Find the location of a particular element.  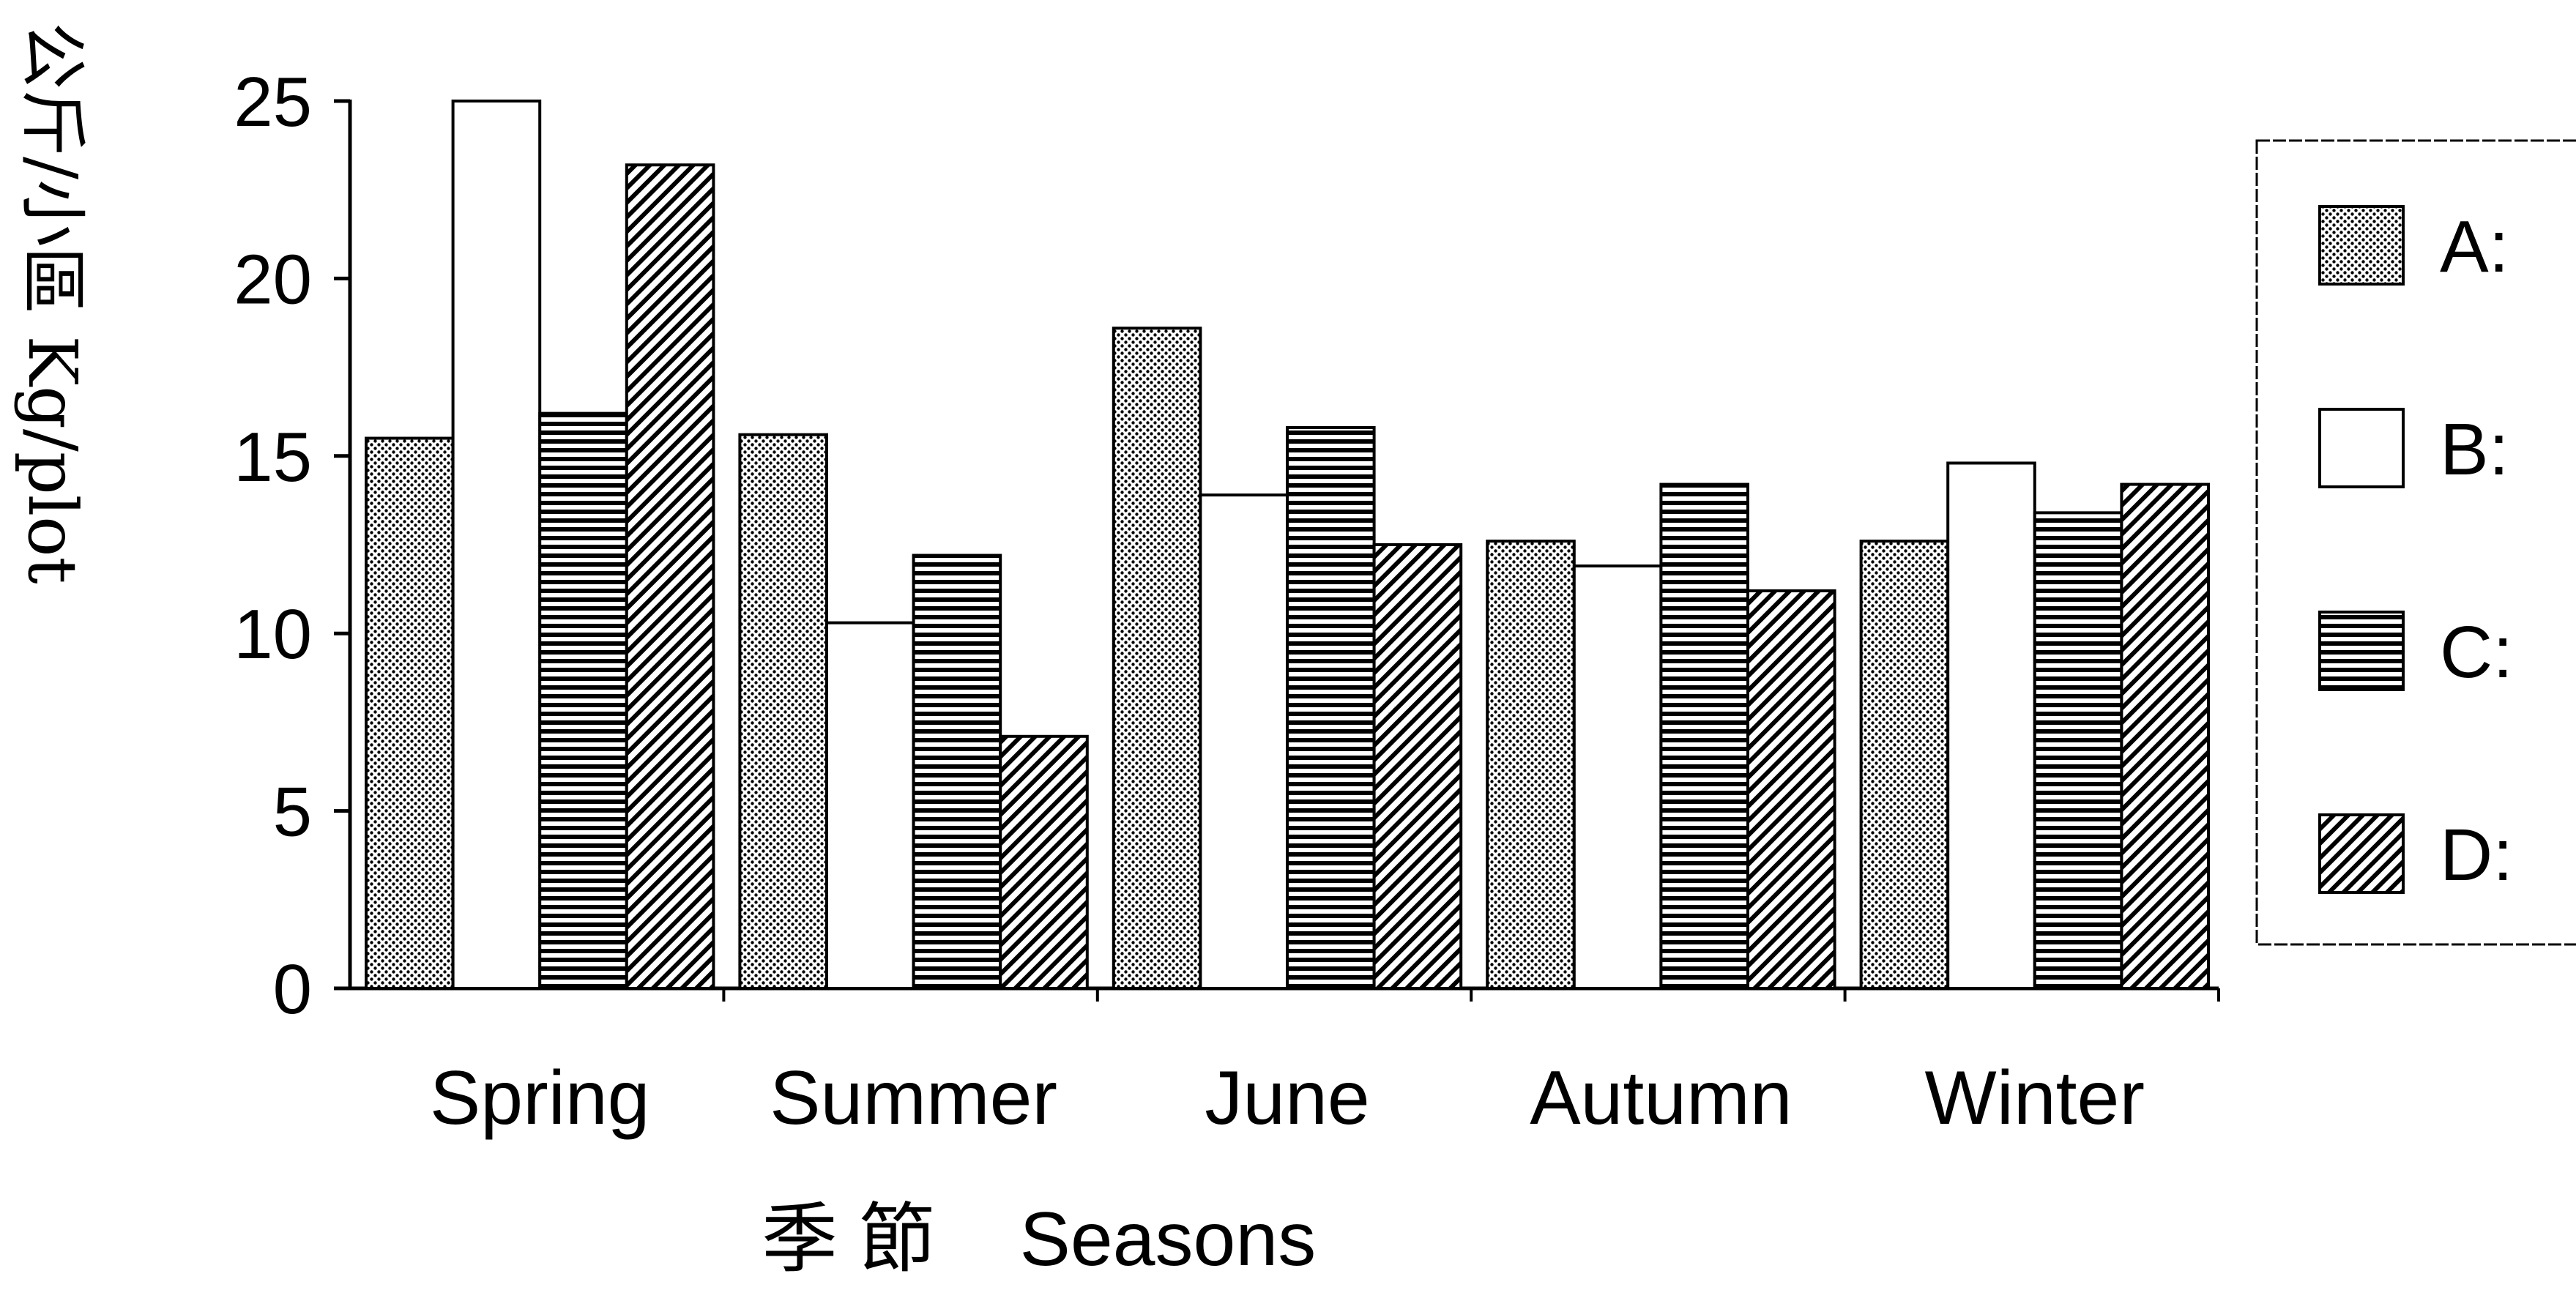

y-tick-label: 10 is located at coordinates (273, 634).